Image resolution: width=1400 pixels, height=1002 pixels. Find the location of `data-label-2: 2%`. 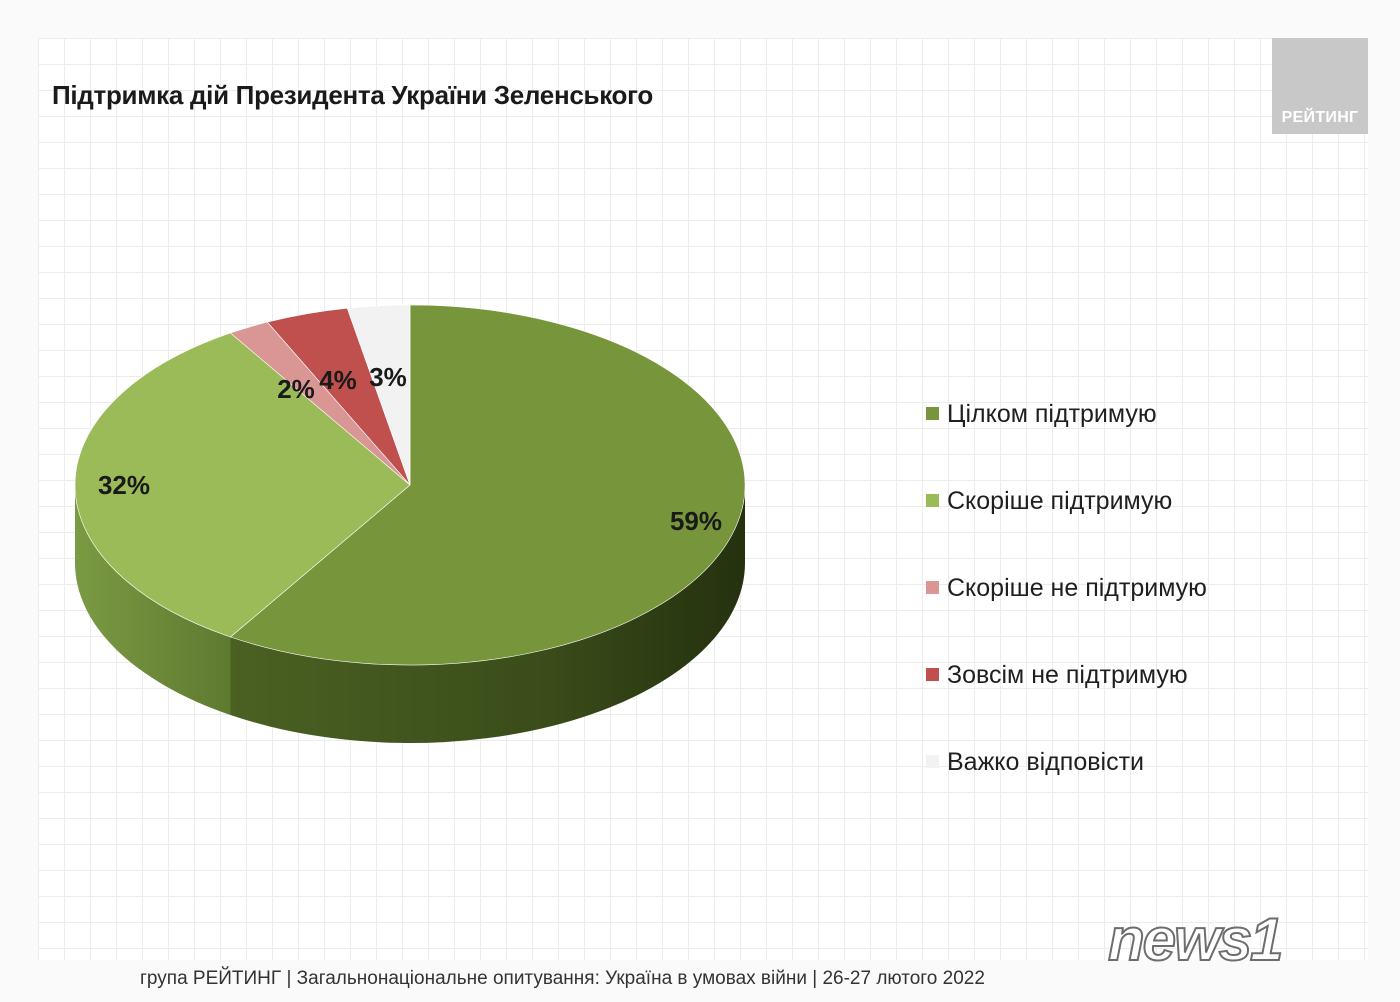

data-label-2: 2% is located at coordinates (296, 389).